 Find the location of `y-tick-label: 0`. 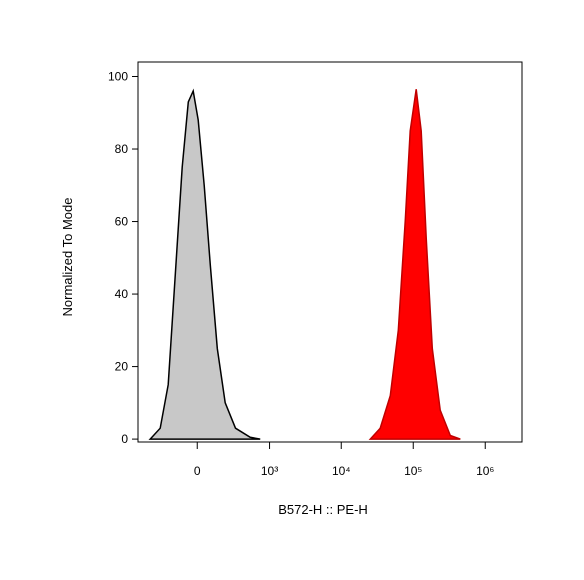

y-tick-label: 0 is located at coordinates (124, 439).